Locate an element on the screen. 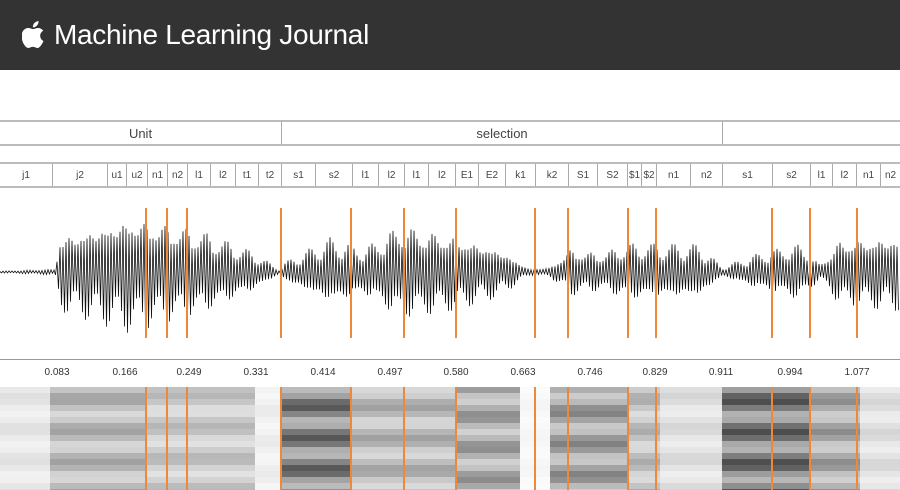 The image size is (900, 490). time-tick-label: 0.083 is located at coordinates (57, 372).